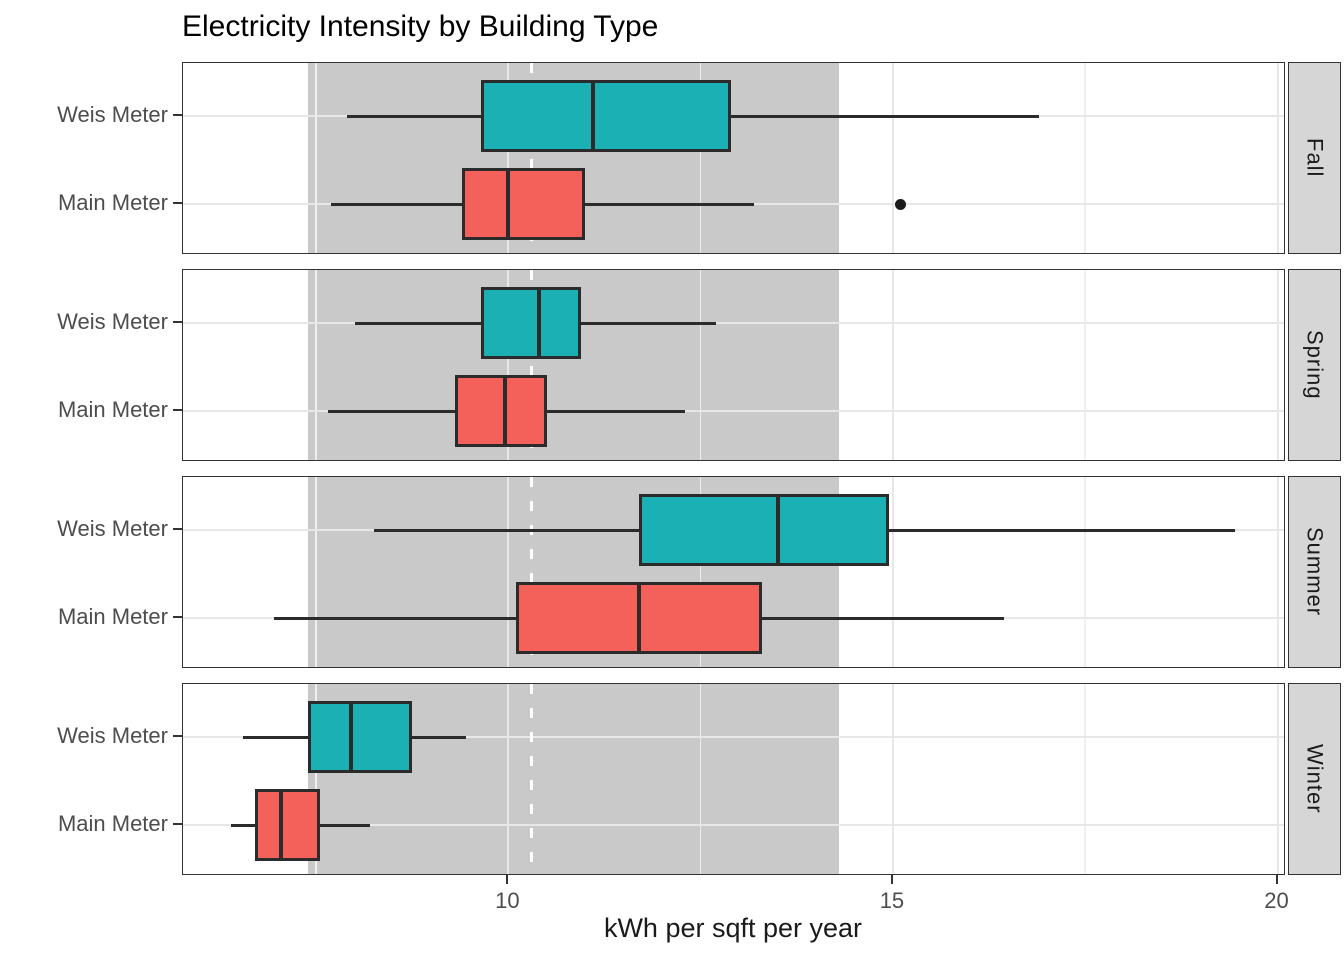 The image size is (1344, 960). I want to click on facet-strip-label: Spring, so click(1315, 365).